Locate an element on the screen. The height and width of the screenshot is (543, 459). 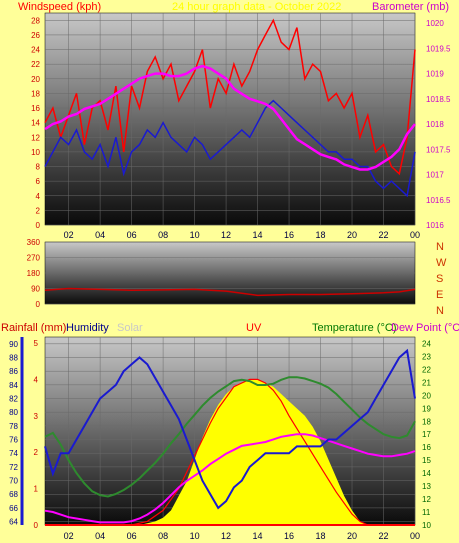
humidity-tick: 84 is located at coordinates (13, 385).